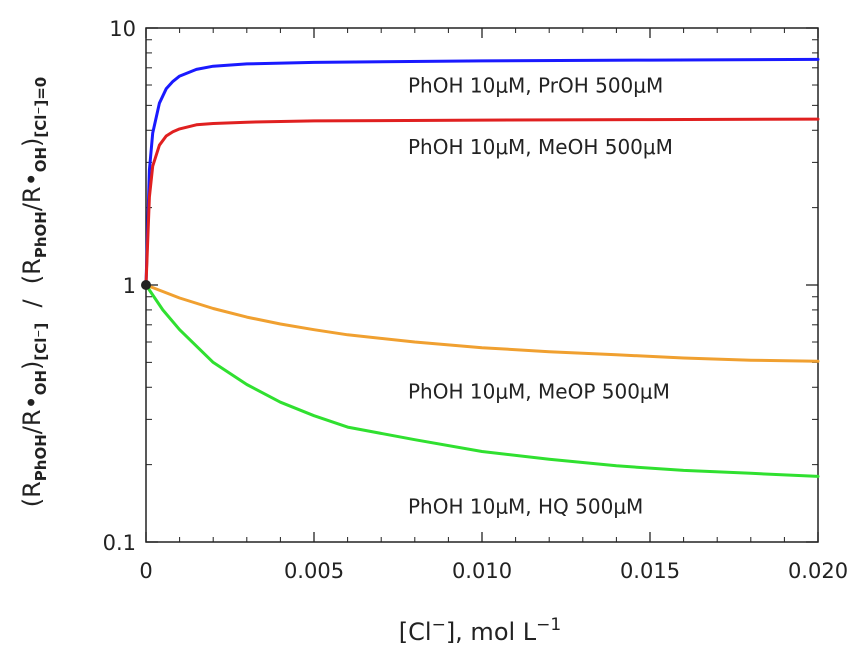  I want to click on y-tick-label: 1, so click(129, 286).